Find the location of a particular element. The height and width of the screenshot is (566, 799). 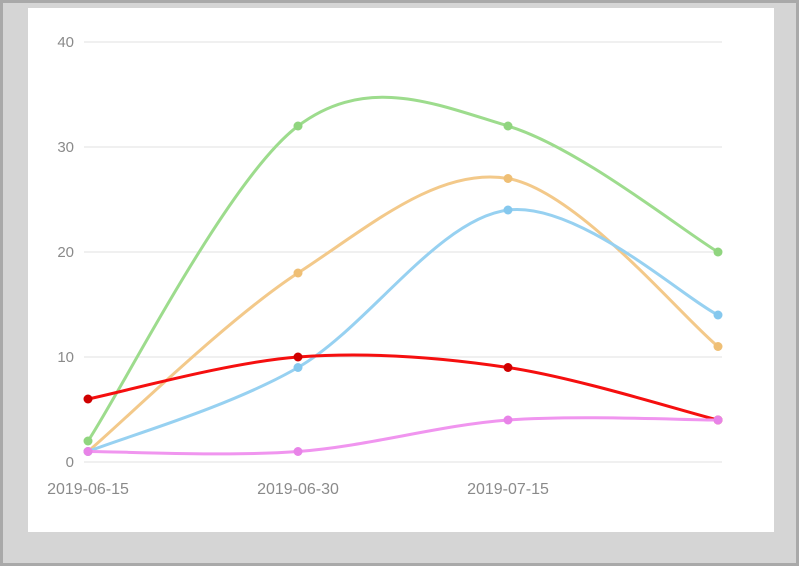

x-axis-tick-label: 2019-06-15 is located at coordinates (88, 489).